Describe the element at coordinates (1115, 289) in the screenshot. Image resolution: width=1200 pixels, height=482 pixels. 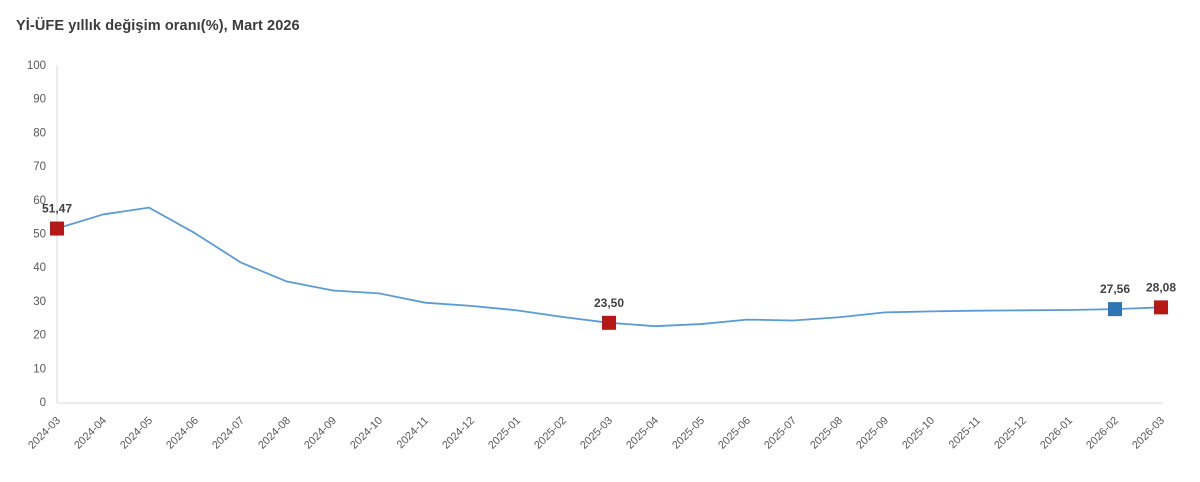
I see `data-point-value-label: 27,56` at that location.